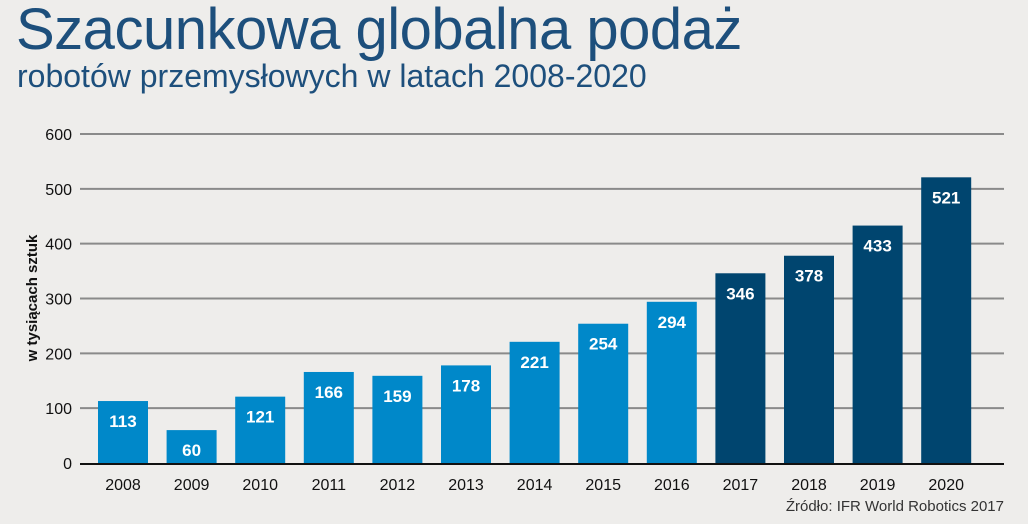 This screenshot has width=1028, height=524. Describe the element at coordinates (809, 359) in the screenshot. I see `bar-2018` at that location.